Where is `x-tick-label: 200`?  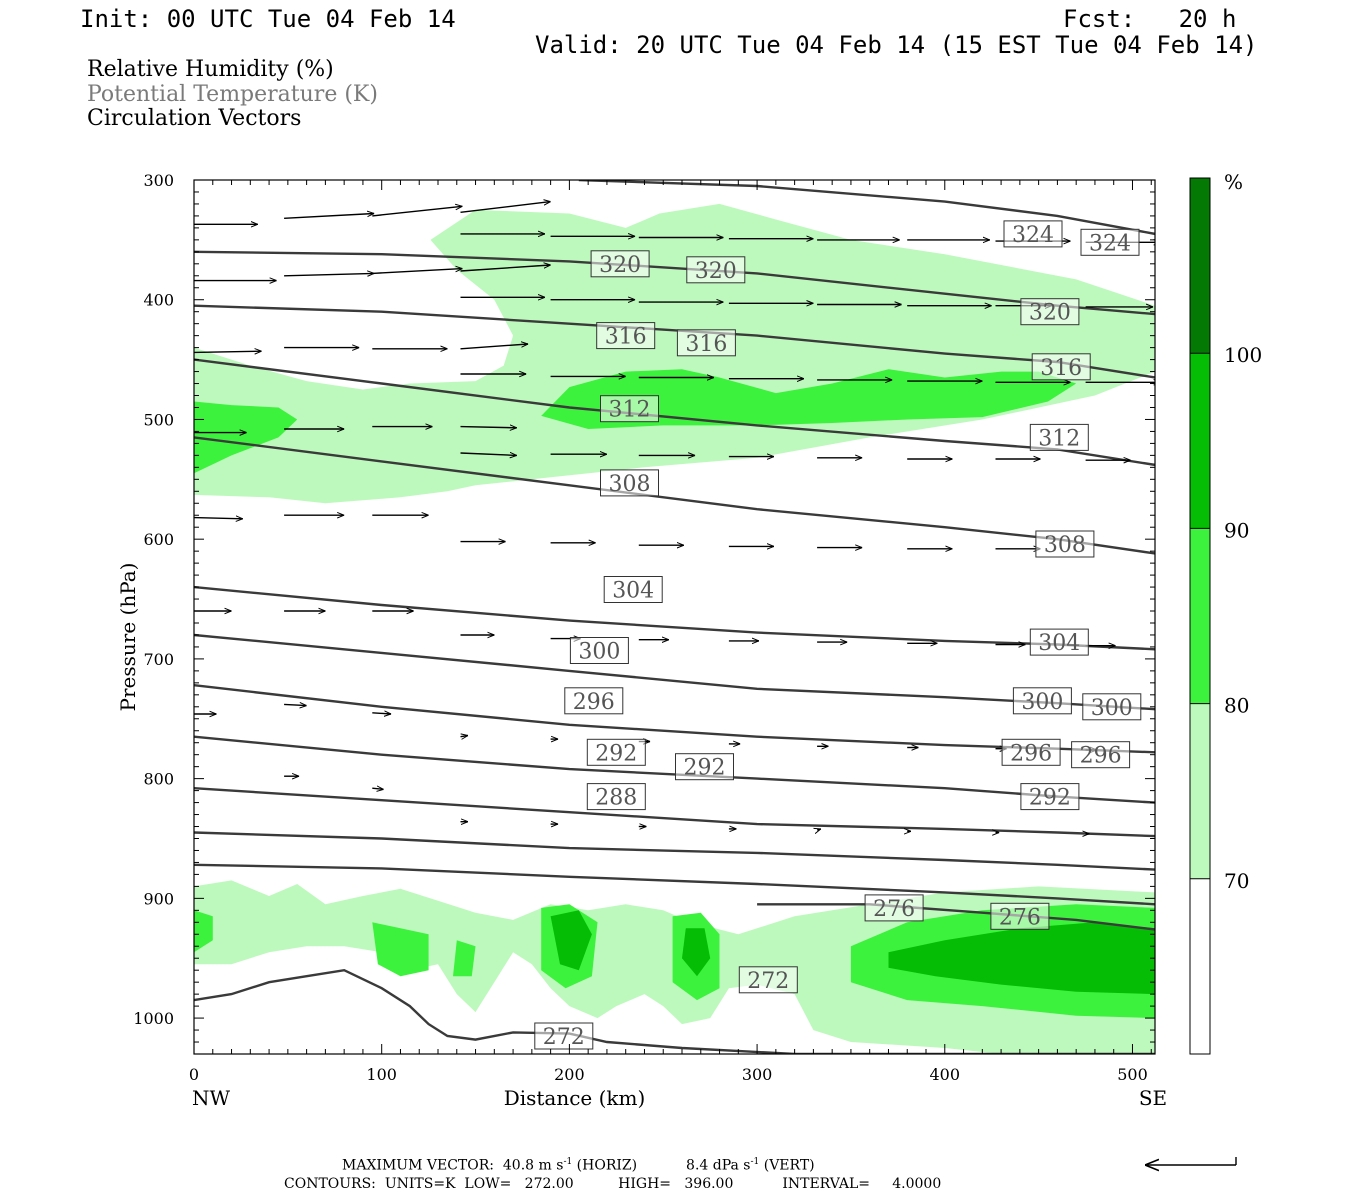 x-tick-label: 200 is located at coordinates (569, 1074).